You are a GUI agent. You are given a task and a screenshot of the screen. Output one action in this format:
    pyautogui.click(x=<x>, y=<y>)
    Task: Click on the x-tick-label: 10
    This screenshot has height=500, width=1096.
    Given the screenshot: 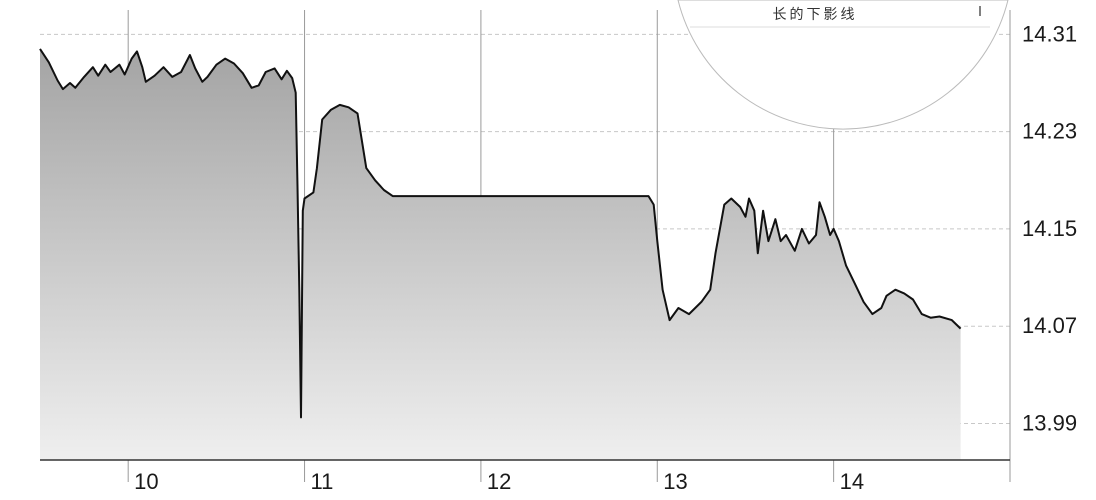 What is the action you would take?
    pyautogui.click(x=146, y=481)
    